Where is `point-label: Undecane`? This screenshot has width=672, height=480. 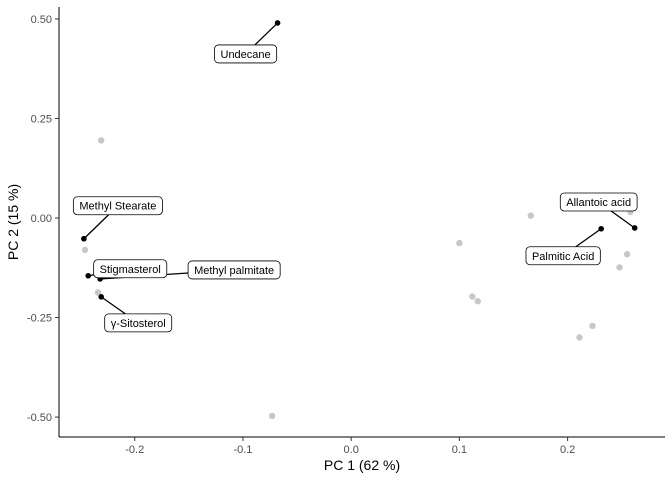 point-label: Undecane is located at coordinates (246, 54).